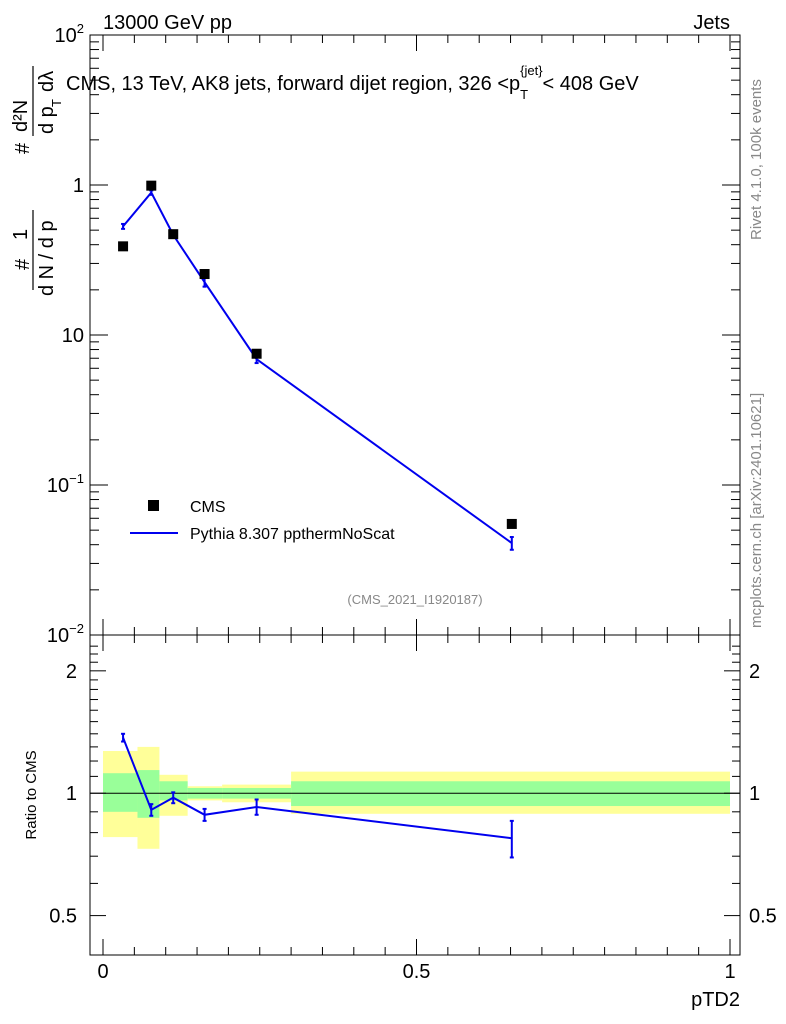 This screenshot has width=786, height=1024. I want to click on ratio-x-tick-label: 1, so click(729, 972).